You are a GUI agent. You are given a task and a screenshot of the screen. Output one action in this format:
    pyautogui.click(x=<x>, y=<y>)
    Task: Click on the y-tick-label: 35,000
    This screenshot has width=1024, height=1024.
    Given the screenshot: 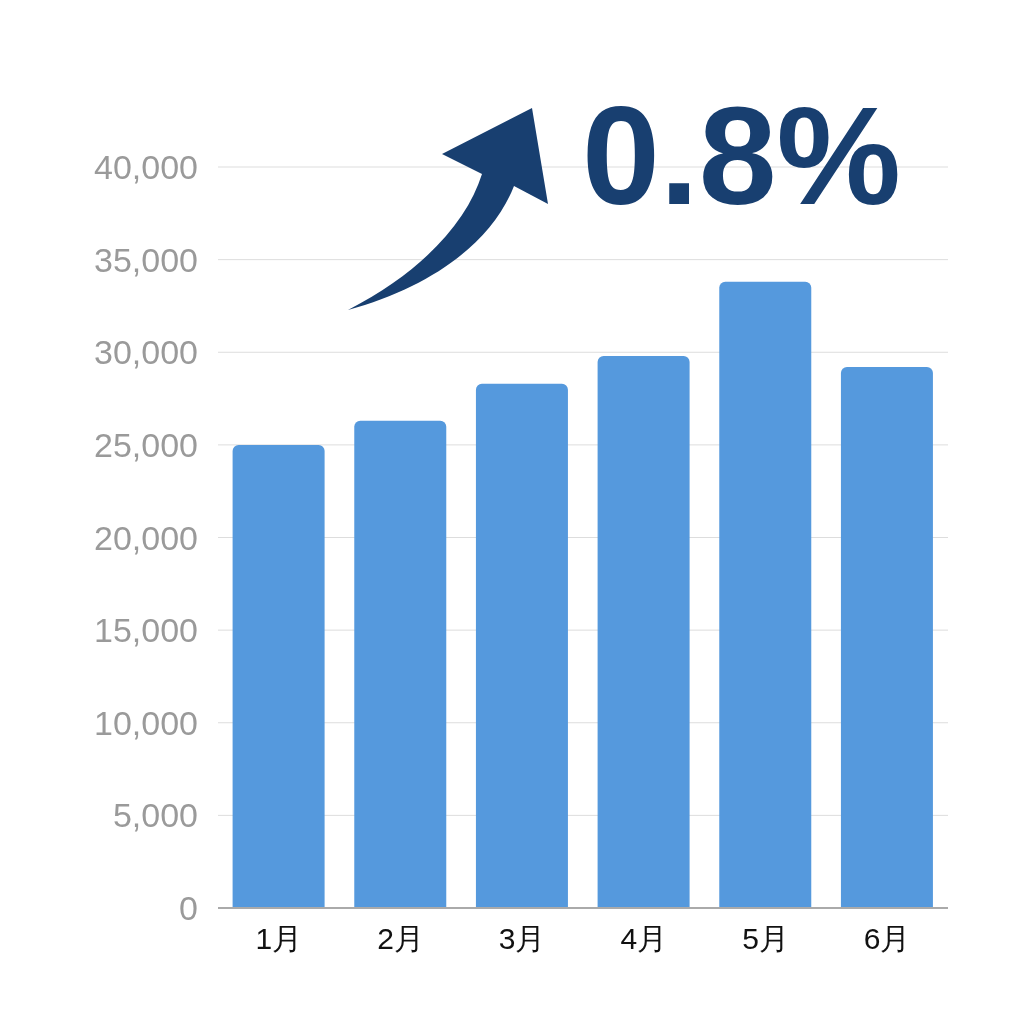 What is the action you would take?
    pyautogui.click(x=146, y=259)
    